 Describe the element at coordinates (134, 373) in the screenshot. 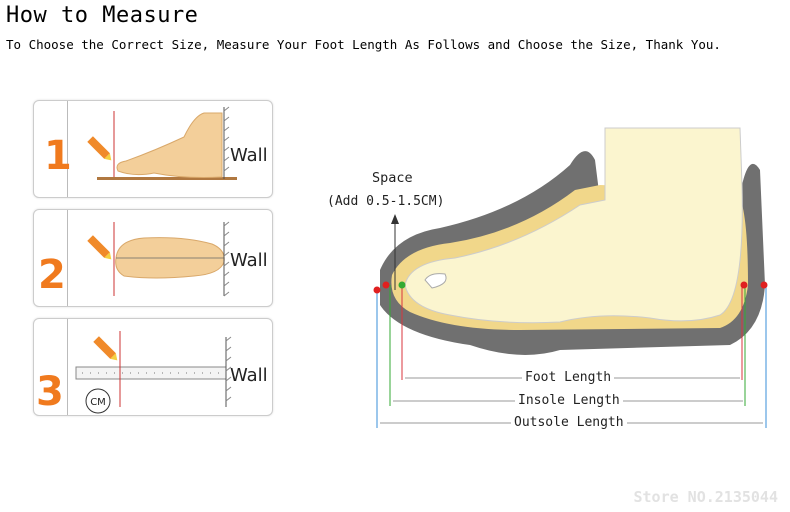

I see `step-3-illustration: 3 CM` at that location.